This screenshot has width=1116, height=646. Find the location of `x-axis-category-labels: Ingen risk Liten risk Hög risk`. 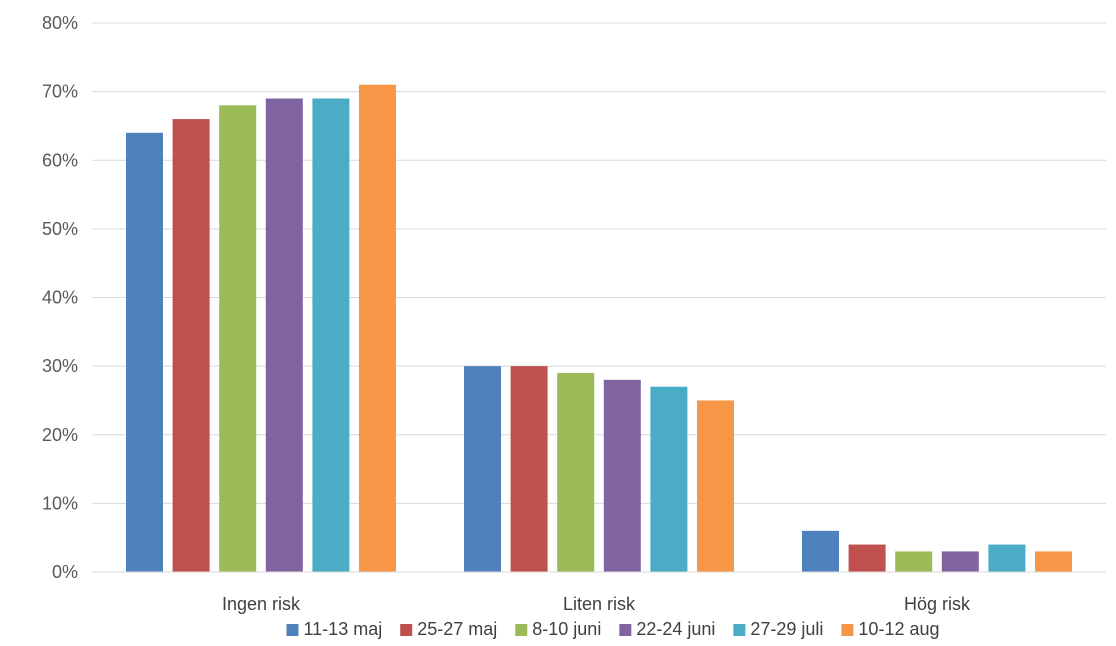

x-axis-category-labels: Ingen risk Liten risk Hög risk is located at coordinates (596, 604).